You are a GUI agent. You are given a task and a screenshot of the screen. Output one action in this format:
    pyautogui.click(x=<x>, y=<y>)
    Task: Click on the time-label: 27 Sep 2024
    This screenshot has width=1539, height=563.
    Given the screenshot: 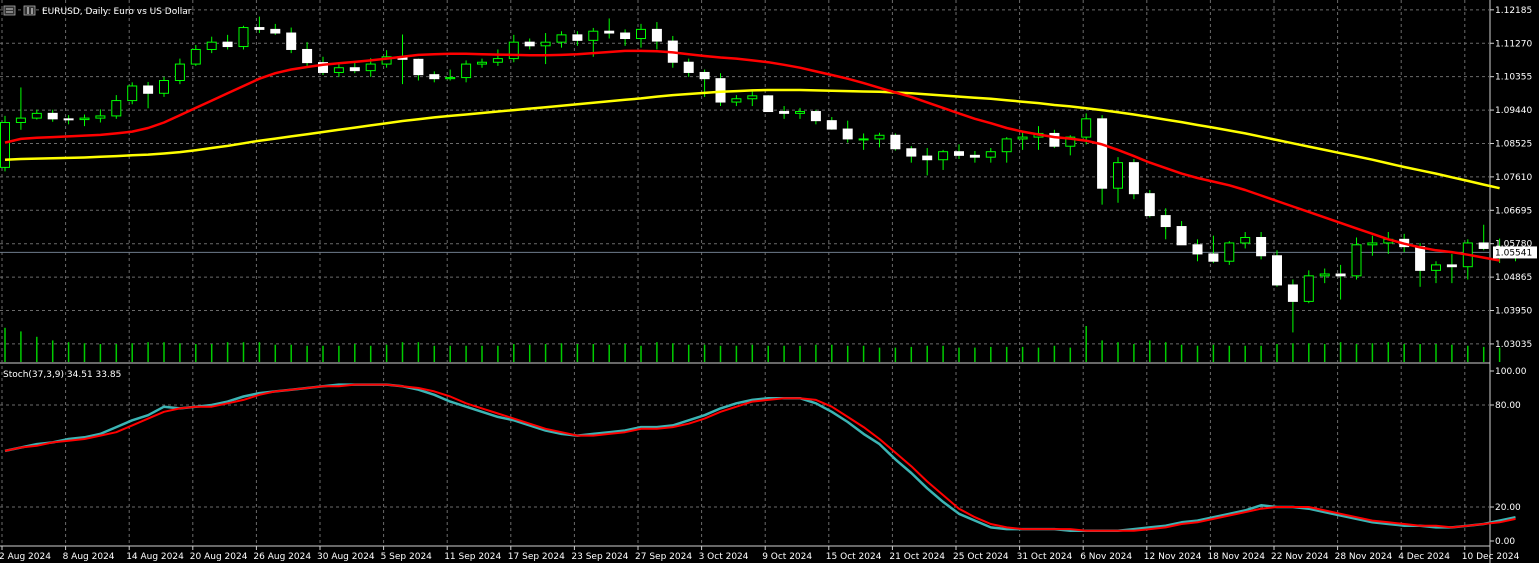 What is the action you would take?
    pyautogui.click(x=663, y=557)
    